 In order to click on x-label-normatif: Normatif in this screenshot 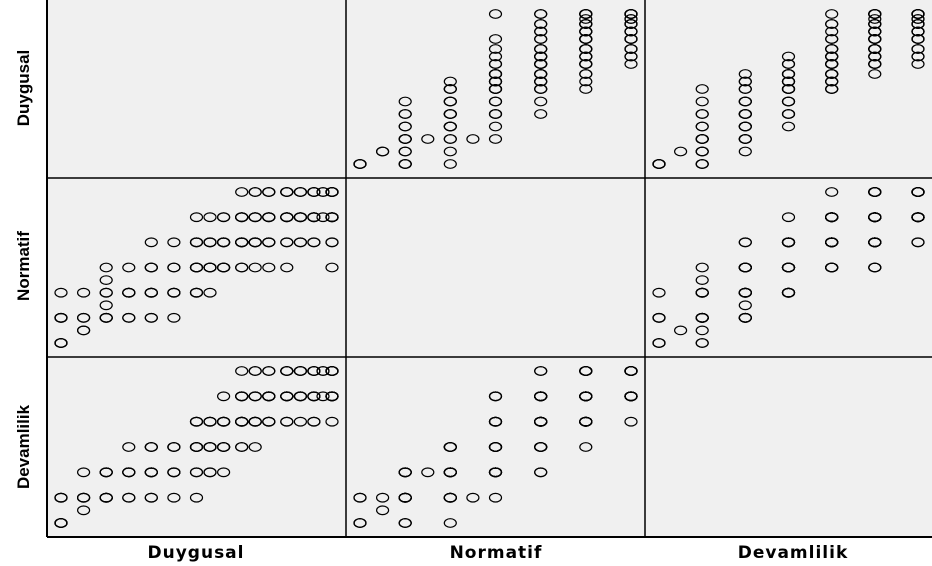, I will do `click(496, 553)`.